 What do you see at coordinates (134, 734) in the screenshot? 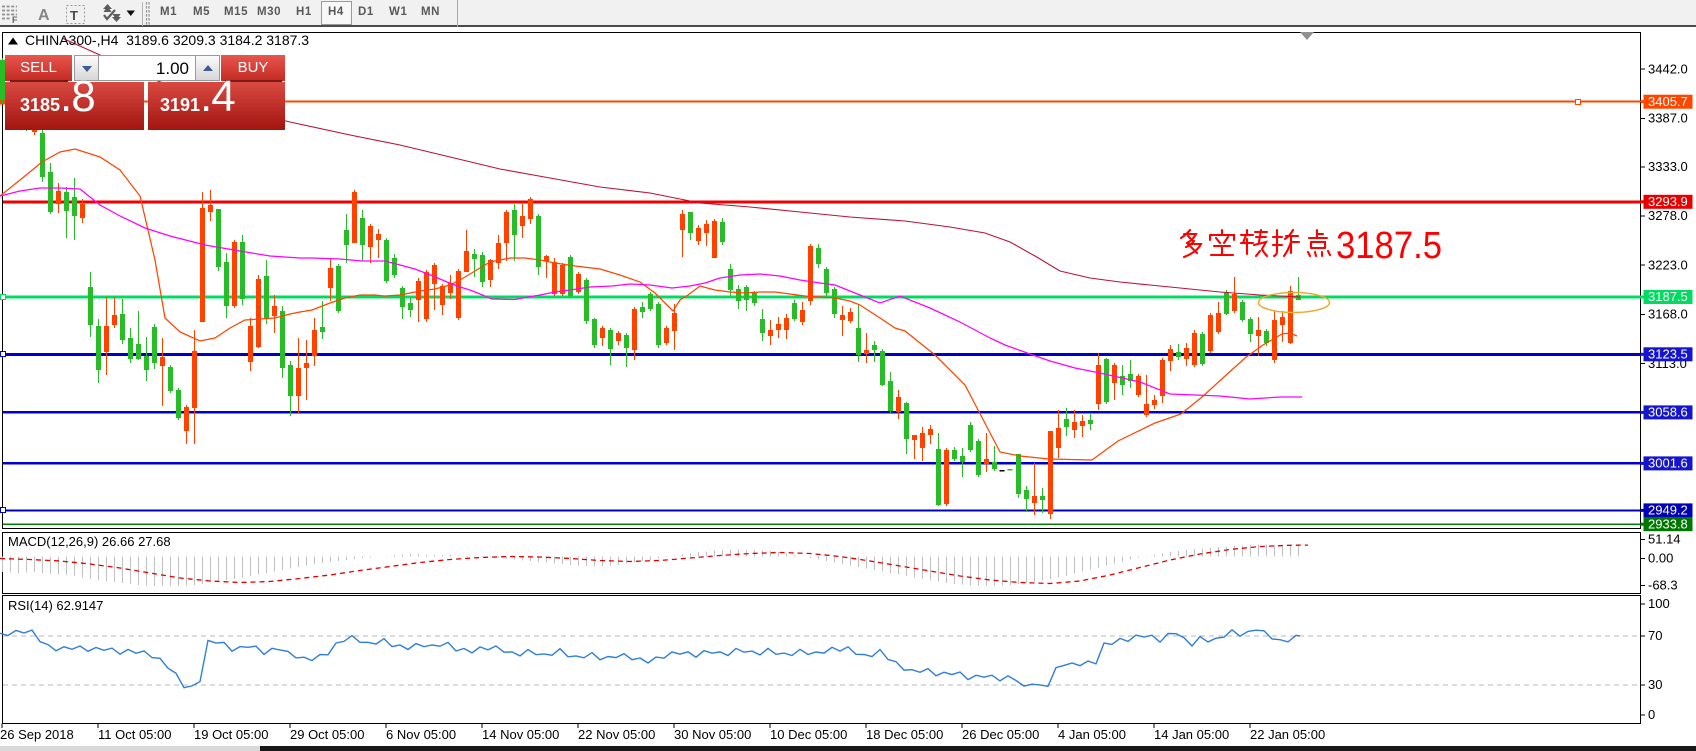
I see `svg-text: 11 Oct 05:00` at bounding box center [134, 734].